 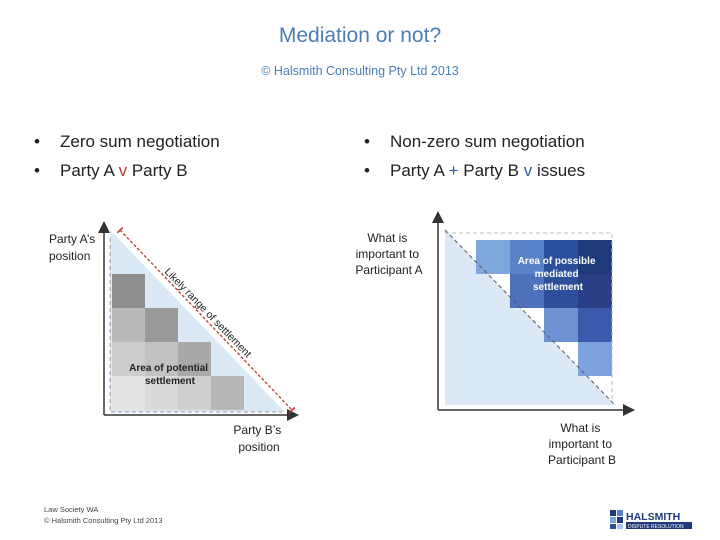 What do you see at coordinates (258, 438) in the screenshot?
I see `party-b-position-label: Party B’s position` at bounding box center [258, 438].